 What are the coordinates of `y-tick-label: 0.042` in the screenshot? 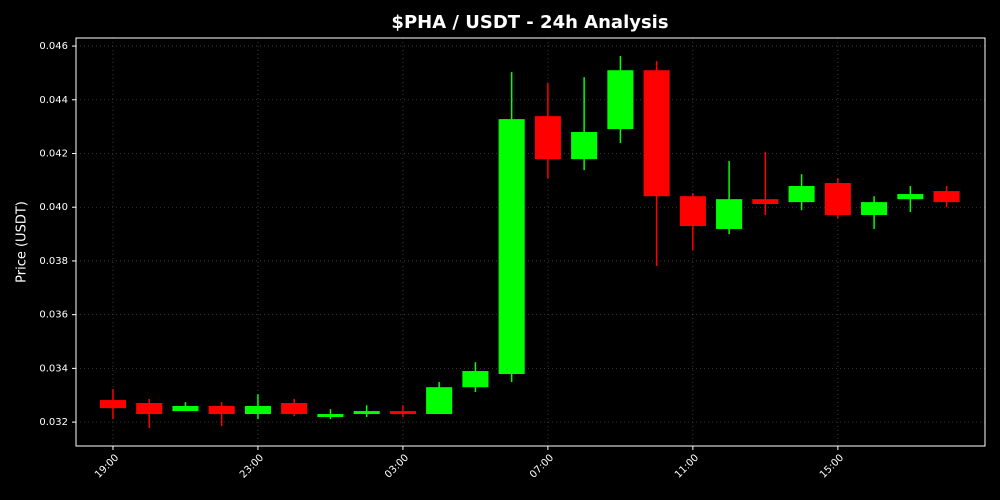 It's located at (53, 153).